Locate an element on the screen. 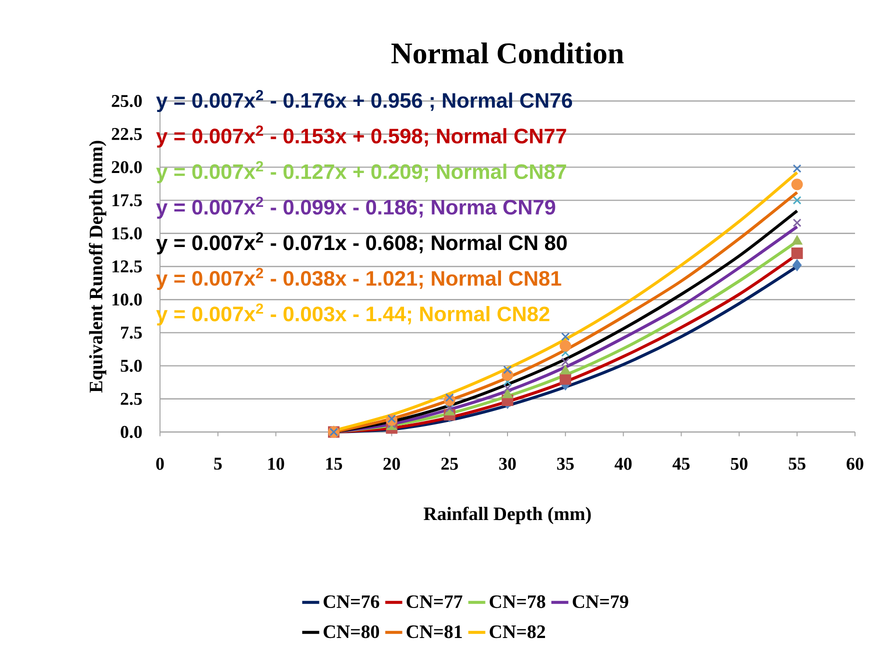 The image size is (888, 669). annotation: y = 0.007x$^{2}$ - 0.153x + 0.598; Normal CN77 is located at coordinates (361, 137).